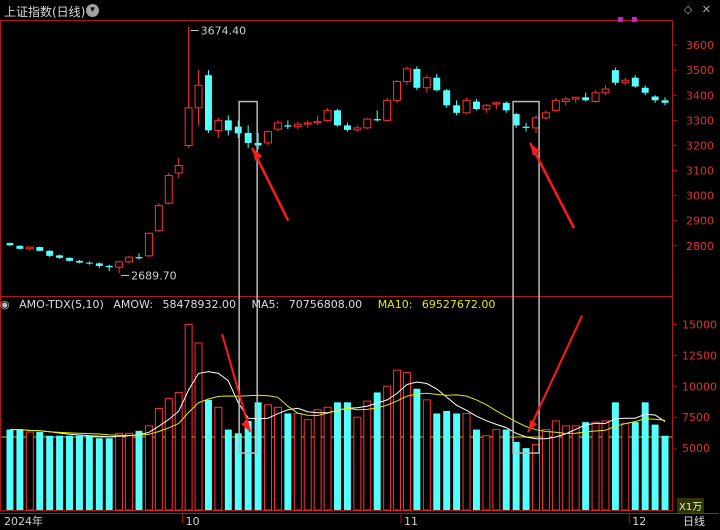 This screenshot has height=530, width=720. What do you see at coordinates (700, 45) in the screenshot?
I see `price-tick-label: 3600` at bounding box center [700, 45].